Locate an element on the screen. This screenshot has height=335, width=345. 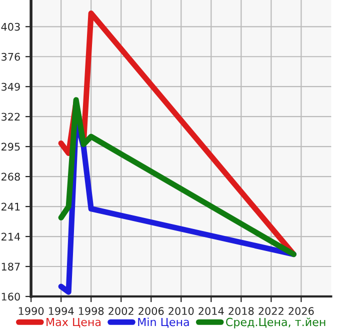
y-tick-label: 241 is located at coordinates (11, 206).